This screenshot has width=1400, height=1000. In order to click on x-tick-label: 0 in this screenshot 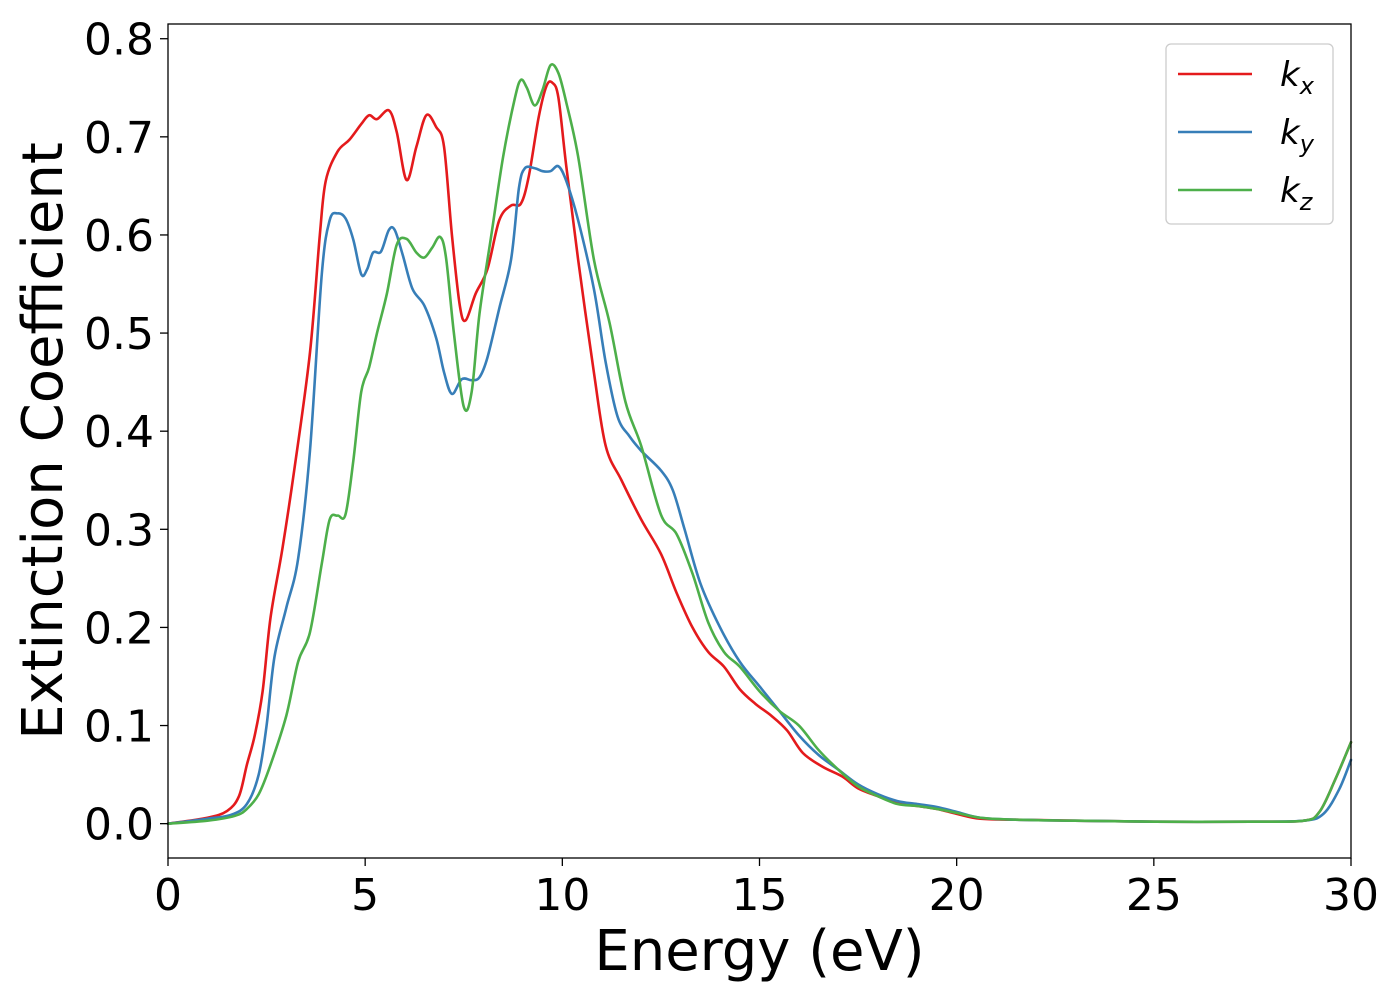, I will do `click(168, 895)`.